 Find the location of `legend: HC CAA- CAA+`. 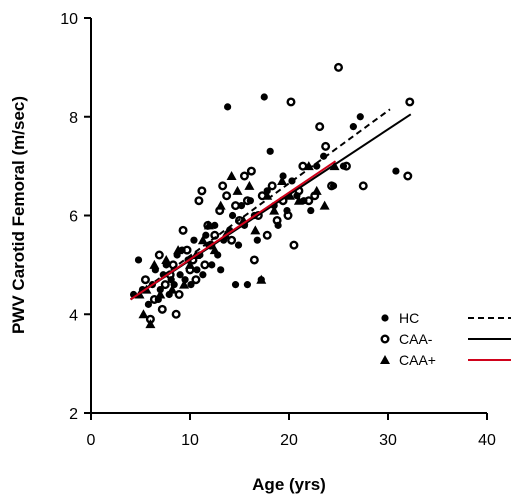

legend: HC CAA- CAA+ is located at coordinates (445, 339).